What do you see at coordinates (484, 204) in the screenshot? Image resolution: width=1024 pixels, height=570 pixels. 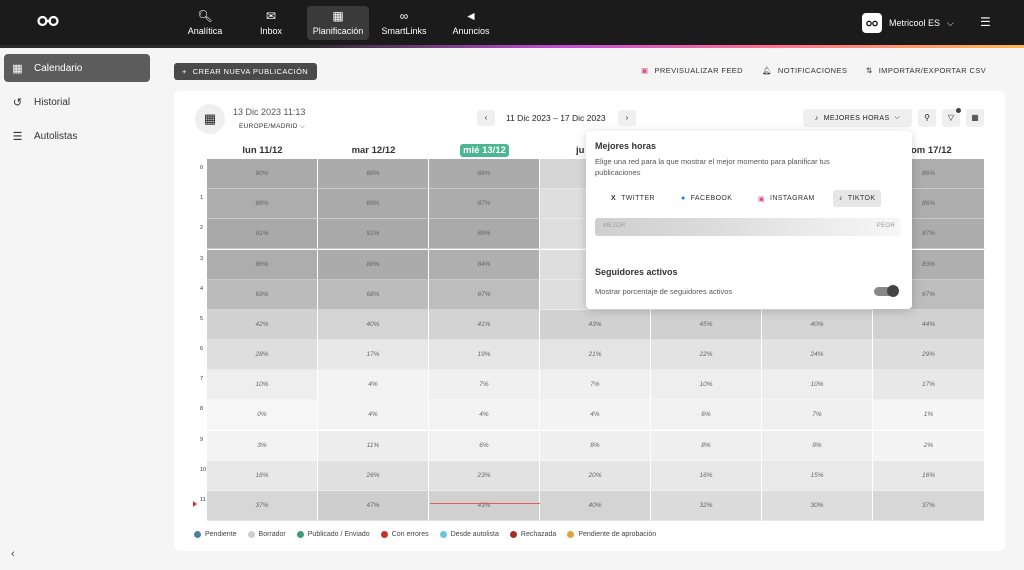 I see `heatmap-cell: 87%` at bounding box center [484, 204].